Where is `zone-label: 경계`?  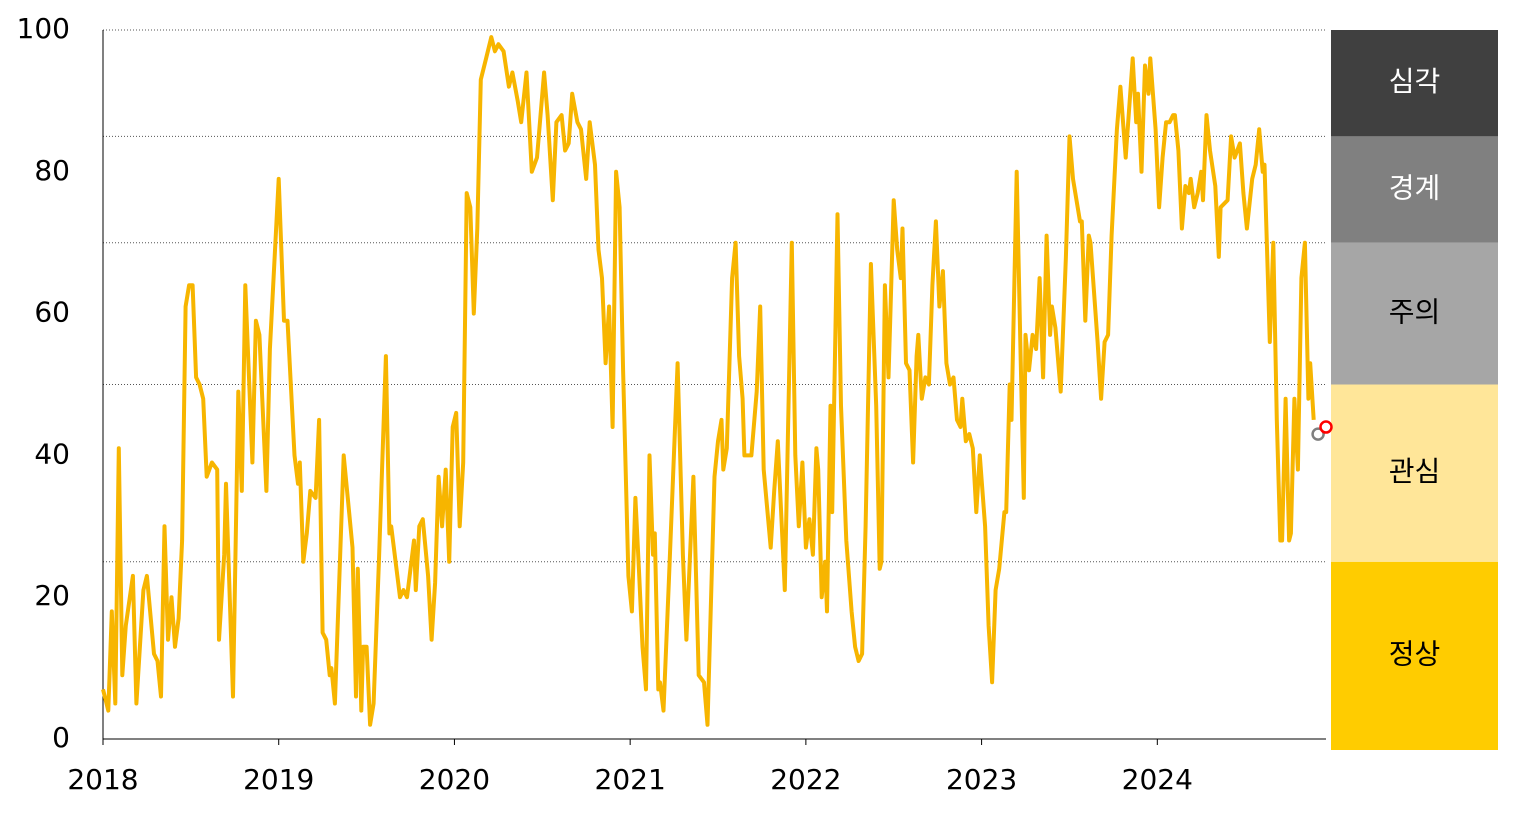
zone-label: 경계 is located at coordinates (1415, 188).